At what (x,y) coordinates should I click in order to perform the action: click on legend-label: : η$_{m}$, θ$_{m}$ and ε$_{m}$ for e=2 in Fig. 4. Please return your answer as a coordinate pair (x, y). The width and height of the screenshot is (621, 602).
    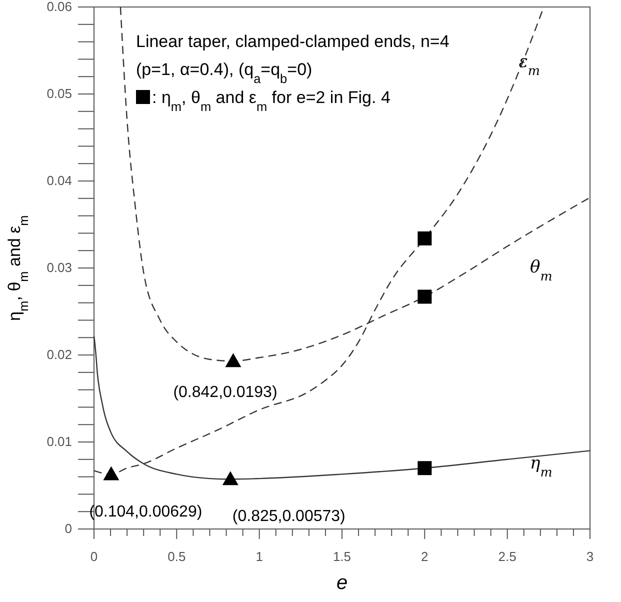
    Looking at the image, I should click on (271, 101).